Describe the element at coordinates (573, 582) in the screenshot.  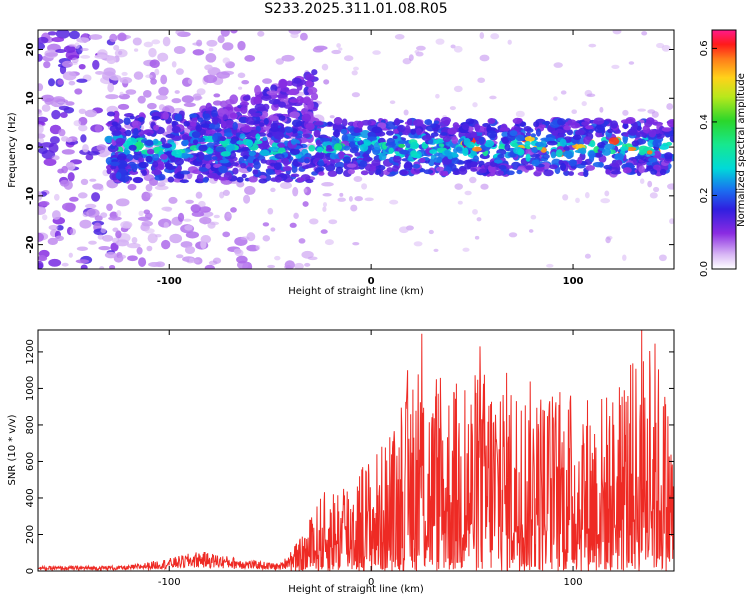
I see `x-tick-label: 100` at that location.